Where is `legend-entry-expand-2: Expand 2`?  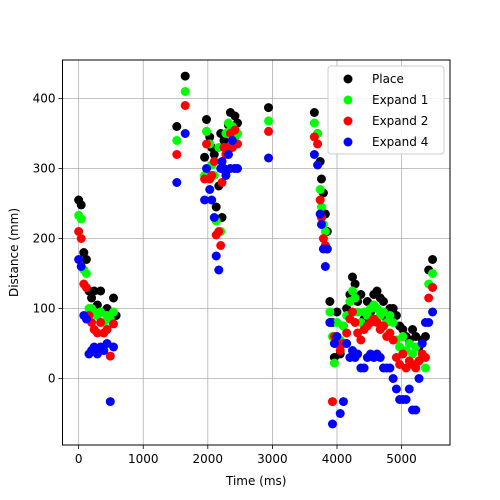
legend-entry-expand-2: Expand 2 is located at coordinates (385, 121).